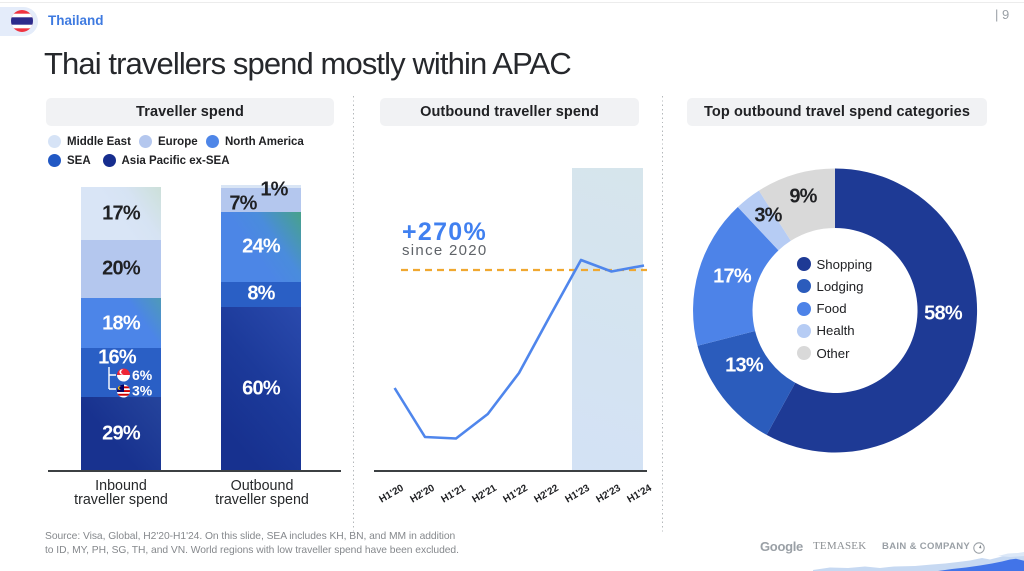 This screenshot has width=1024, height=571. What do you see at coordinates (142, 375) in the screenshot?
I see `svg-text: 6%` at bounding box center [142, 375].